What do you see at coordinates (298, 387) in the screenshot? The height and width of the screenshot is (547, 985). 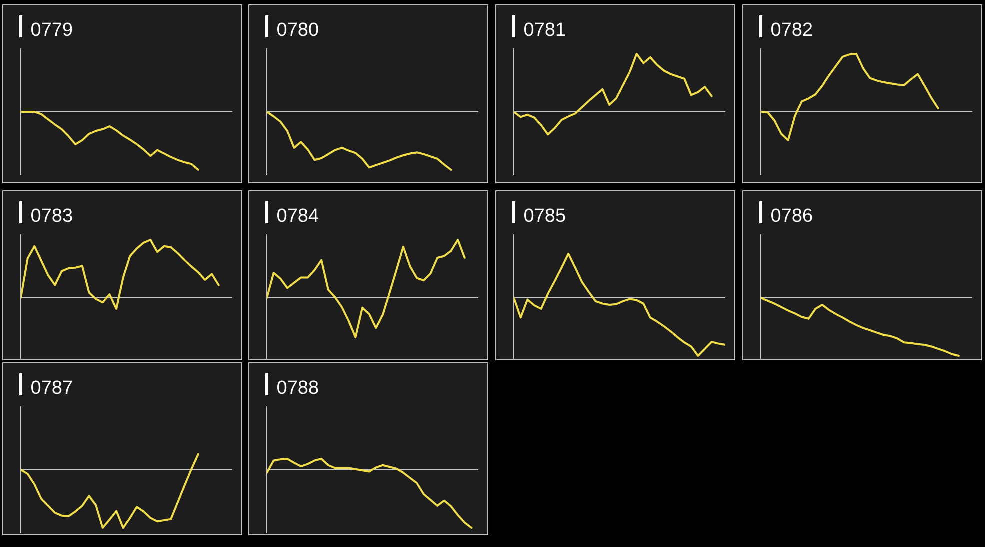 I see `chart-title: 0788` at bounding box center [298, 387].